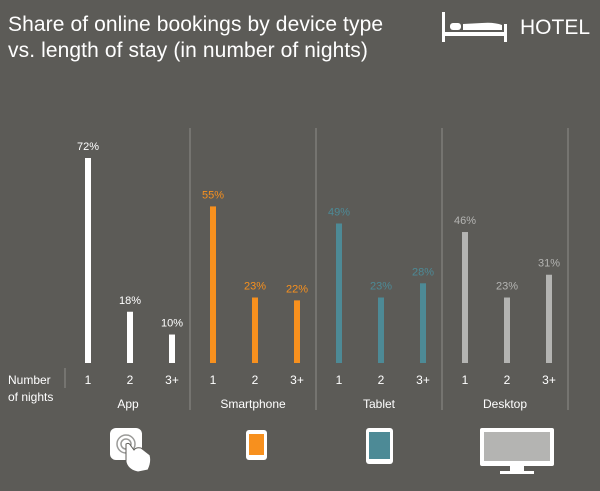 Image resolution: width=600 pixels, height=491 pixels. Describe the element at coordinates (253, 404) in the screenshot. I see `group-label-smartphone: Smartphone` at that location.